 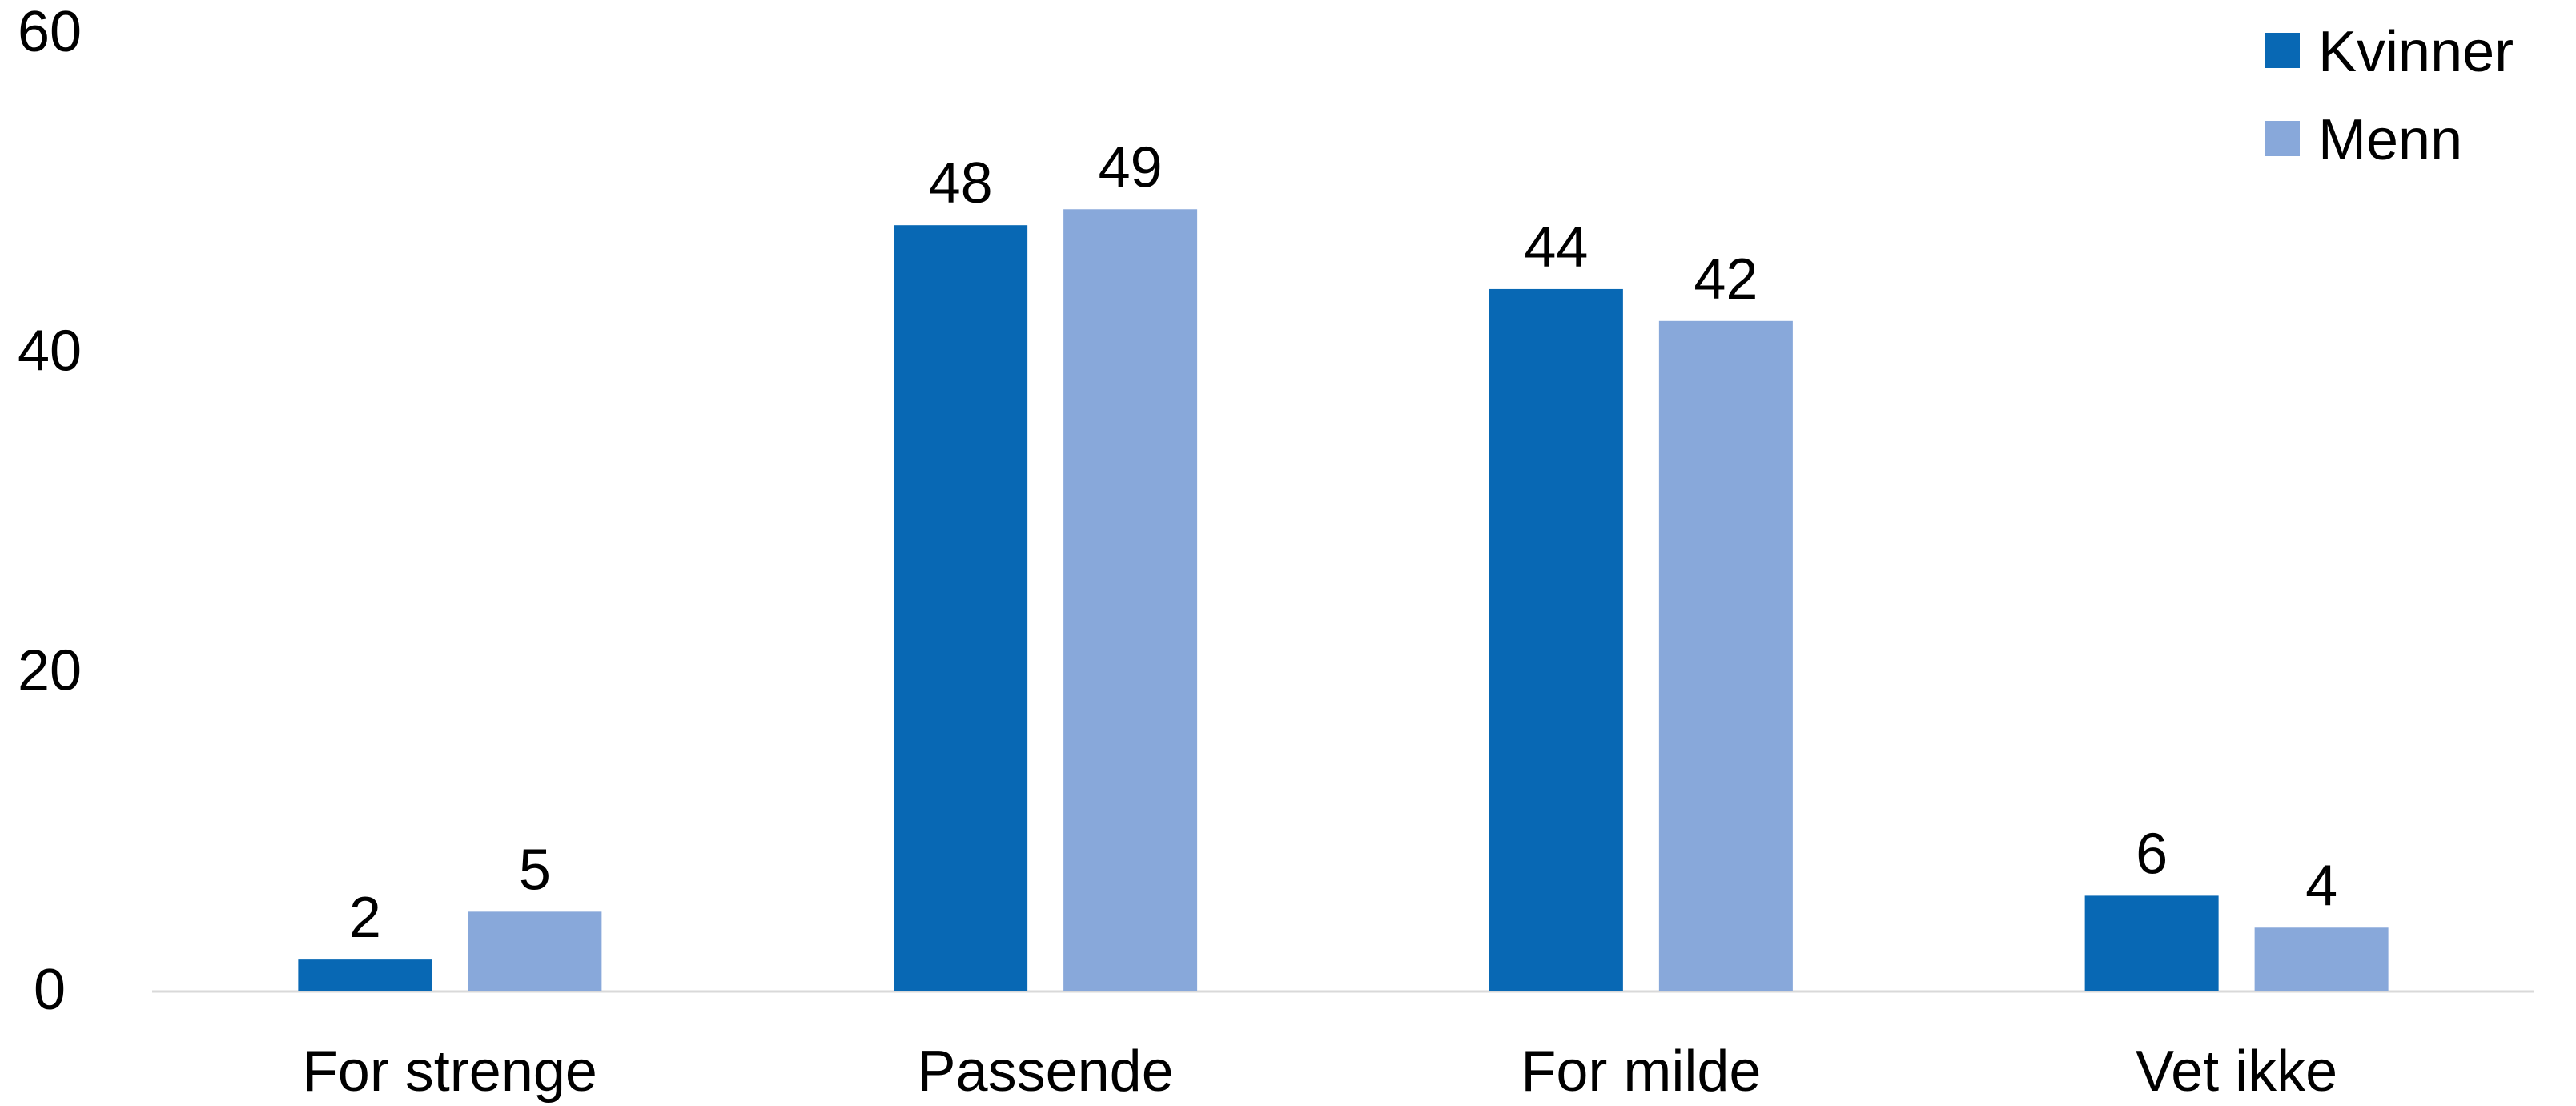 I want to click on y-tick-label: 60, so click(x=50, y=32).